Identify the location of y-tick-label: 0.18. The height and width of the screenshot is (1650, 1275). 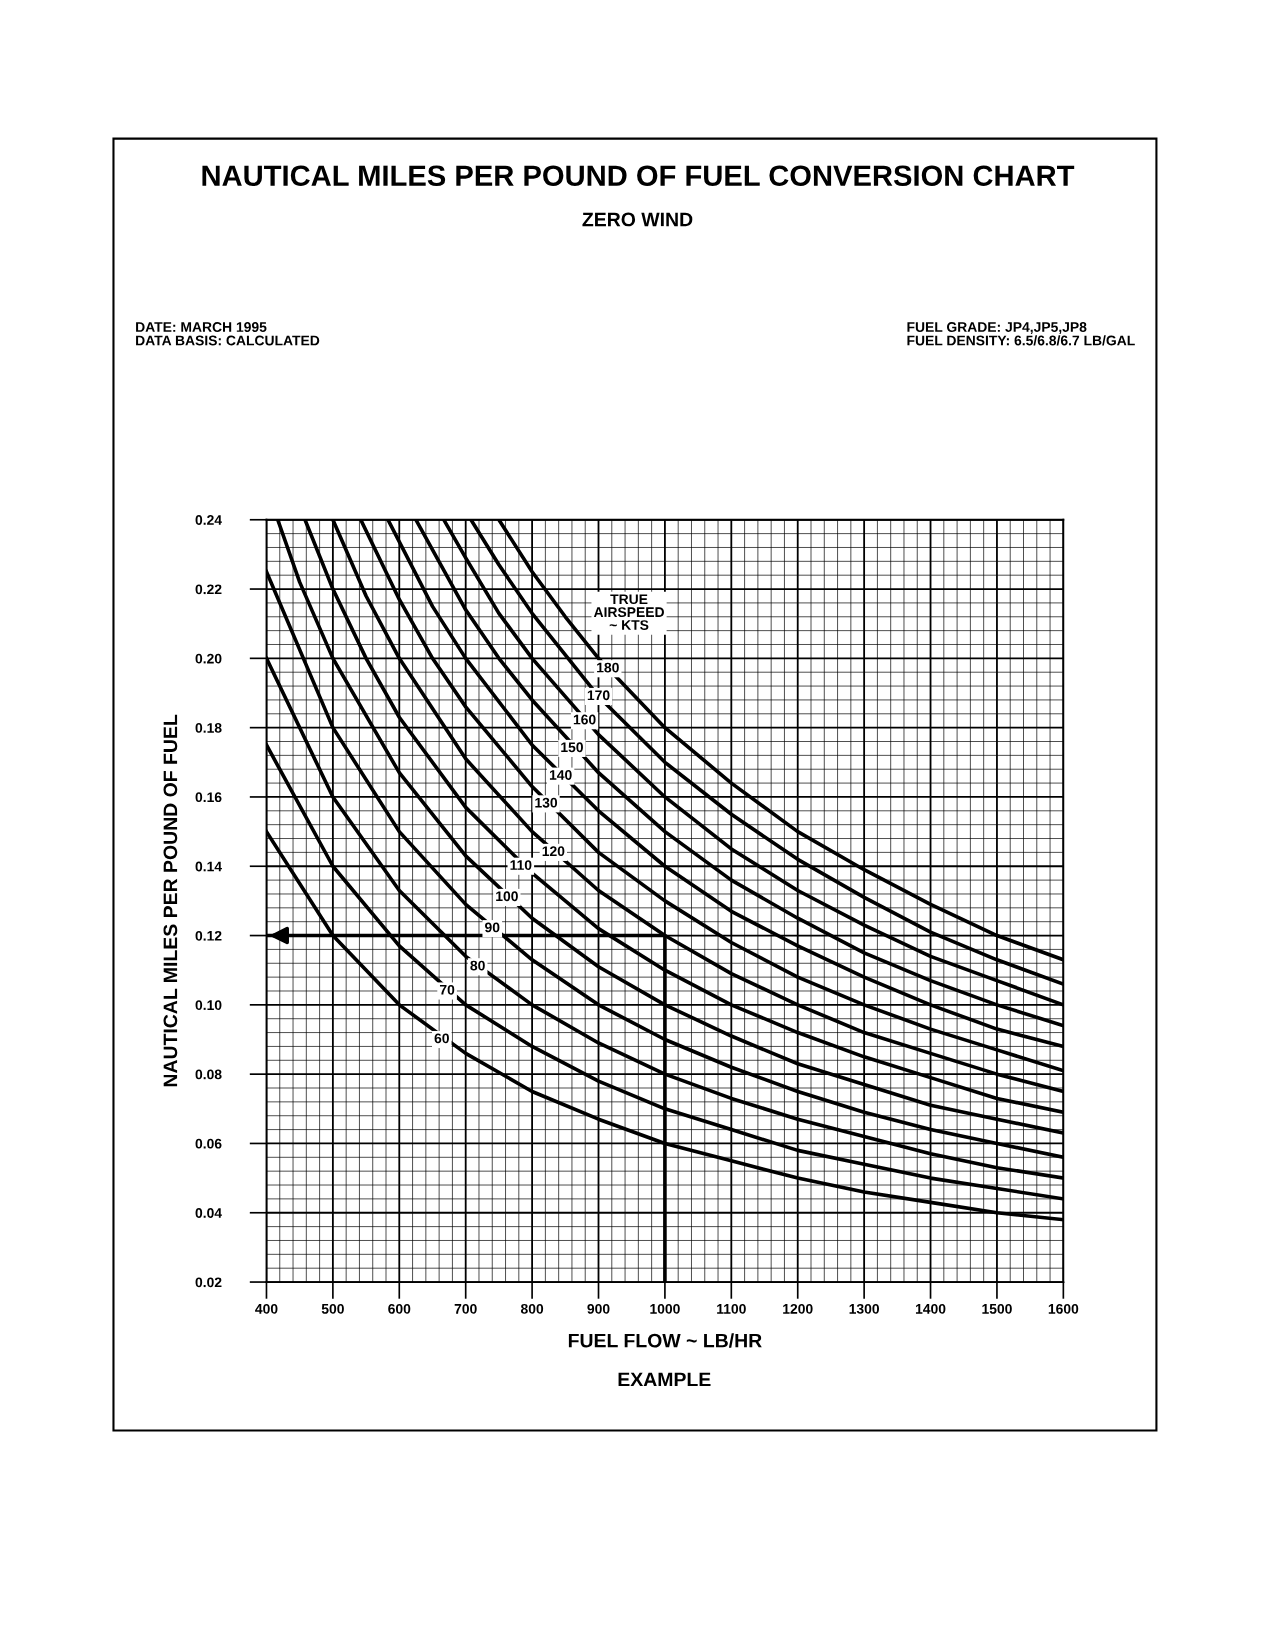
(208, 727).